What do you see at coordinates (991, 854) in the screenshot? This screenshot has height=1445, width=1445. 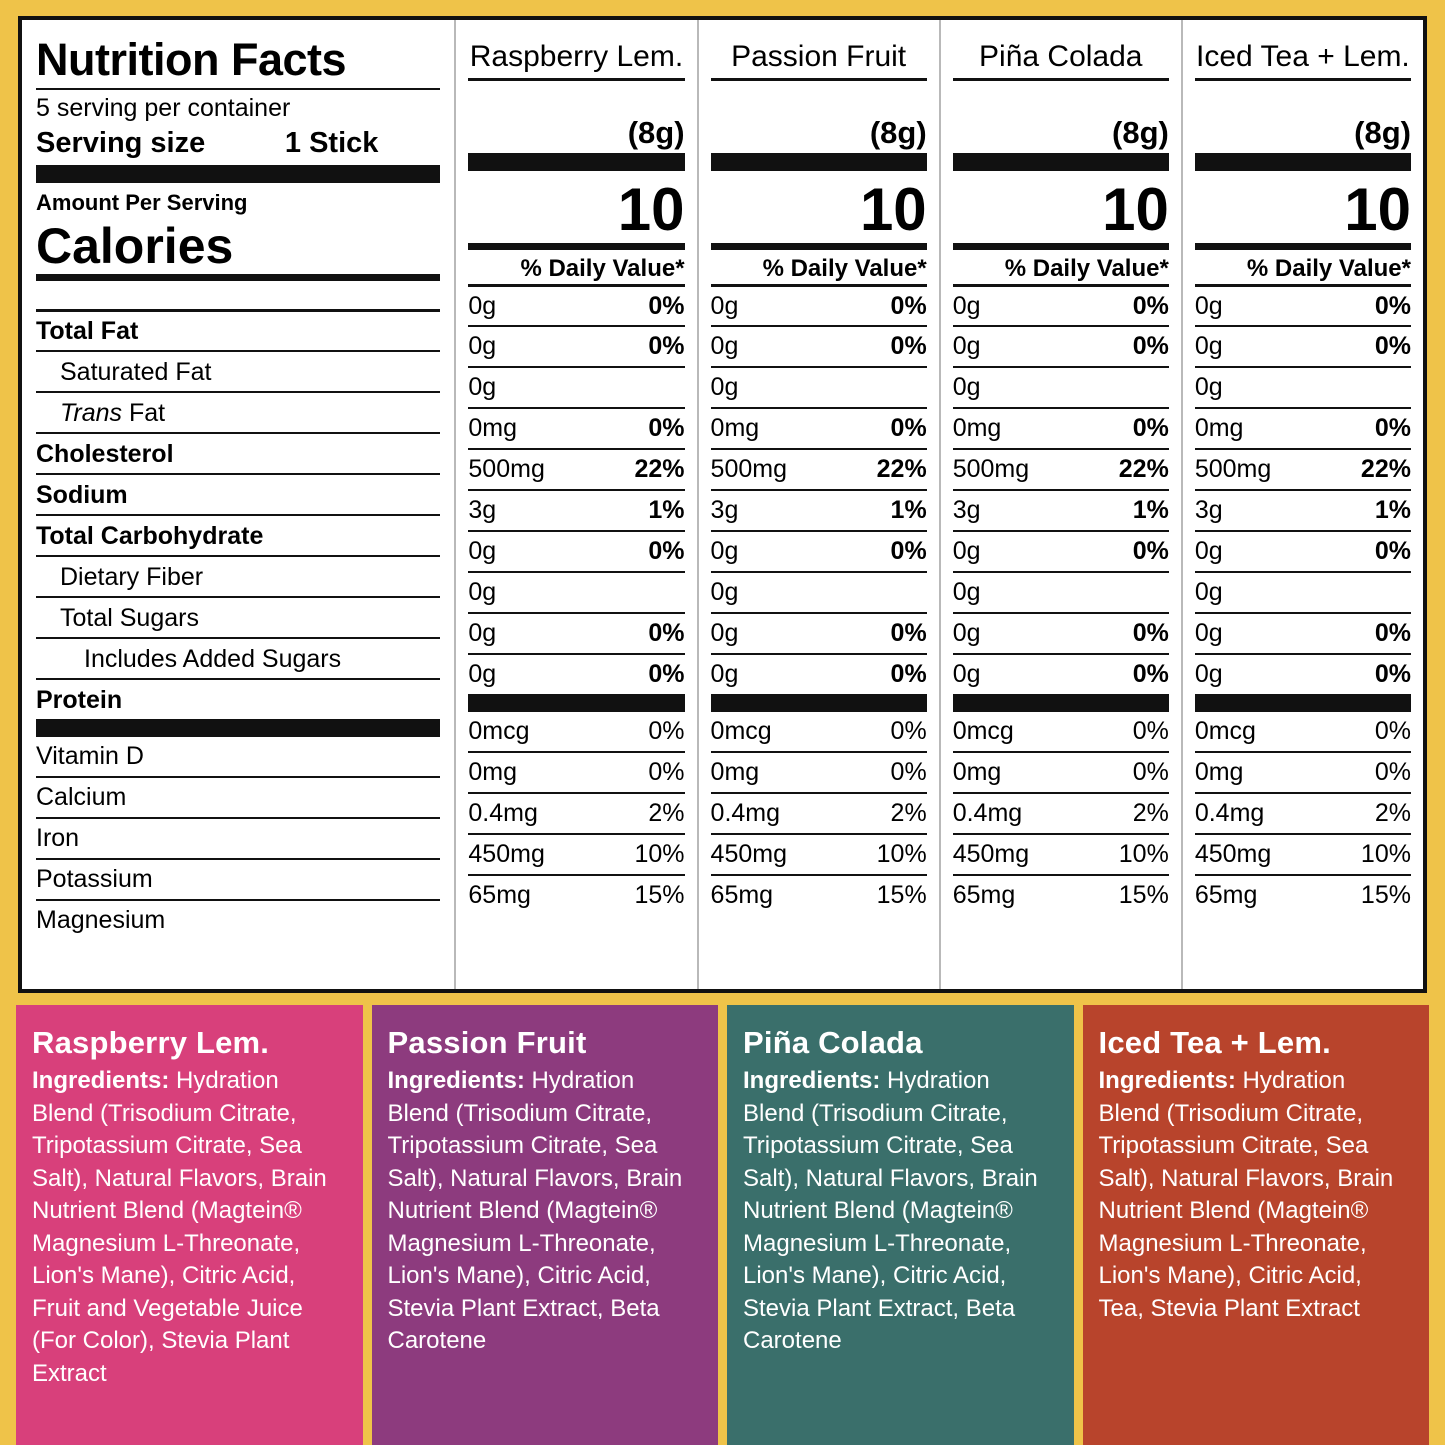 I see `micronutrient-amount: 450mg` at bounding box center [991, 854].